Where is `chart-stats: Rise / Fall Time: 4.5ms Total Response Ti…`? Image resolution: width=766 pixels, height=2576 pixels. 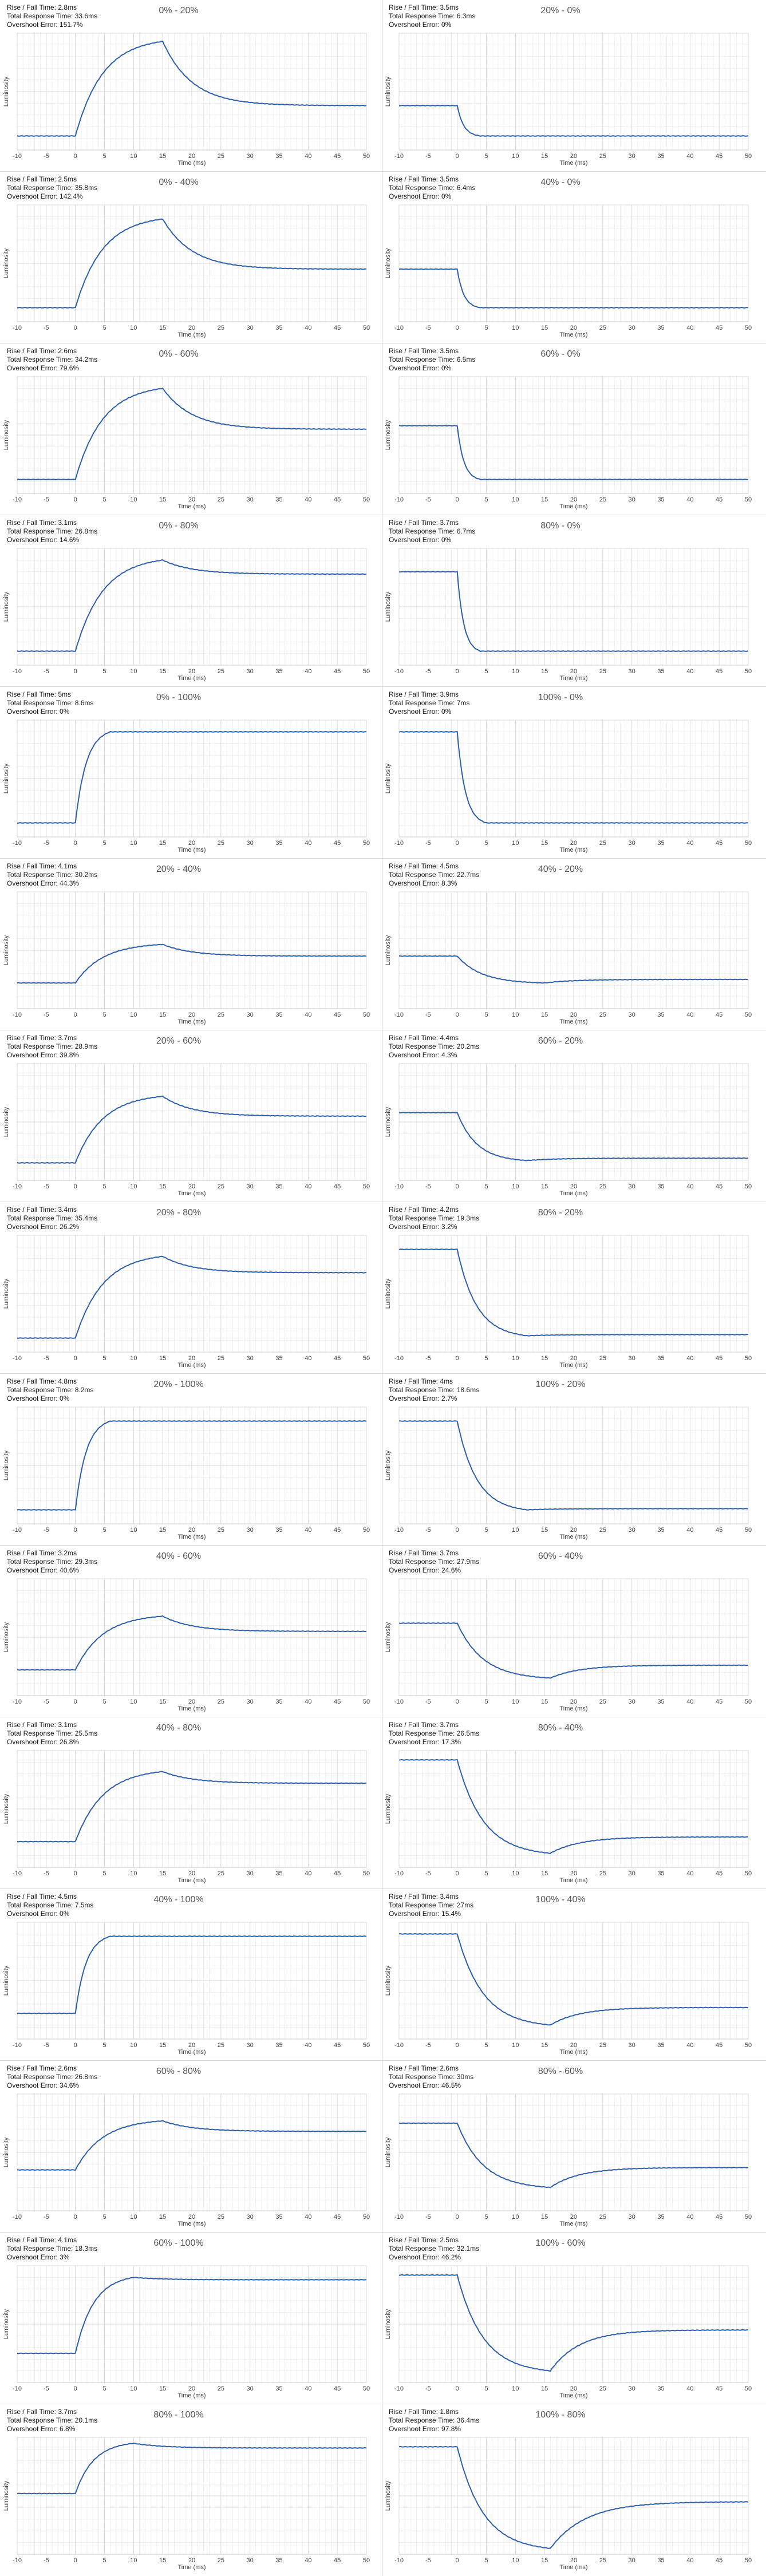
chart-stats: Rise / Fall Time: 4.5ms Total Response Ti… is located at coordinates (434, 875).